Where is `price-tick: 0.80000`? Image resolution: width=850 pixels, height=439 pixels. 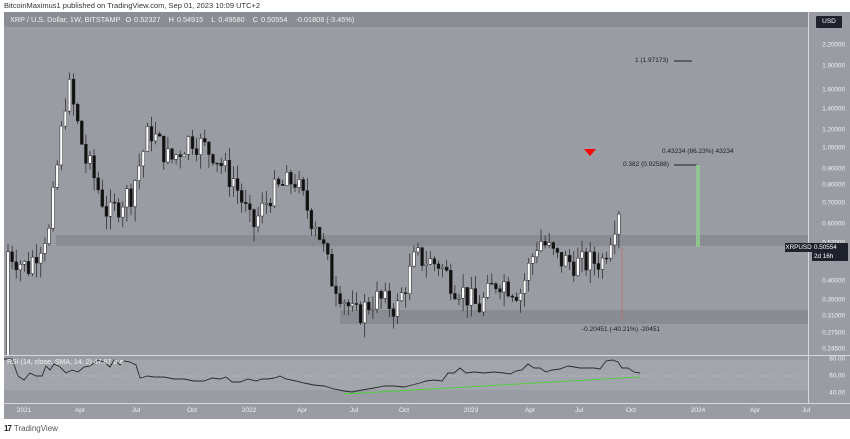 price-tick: 0.80000 is located at coordinates (833, 185).